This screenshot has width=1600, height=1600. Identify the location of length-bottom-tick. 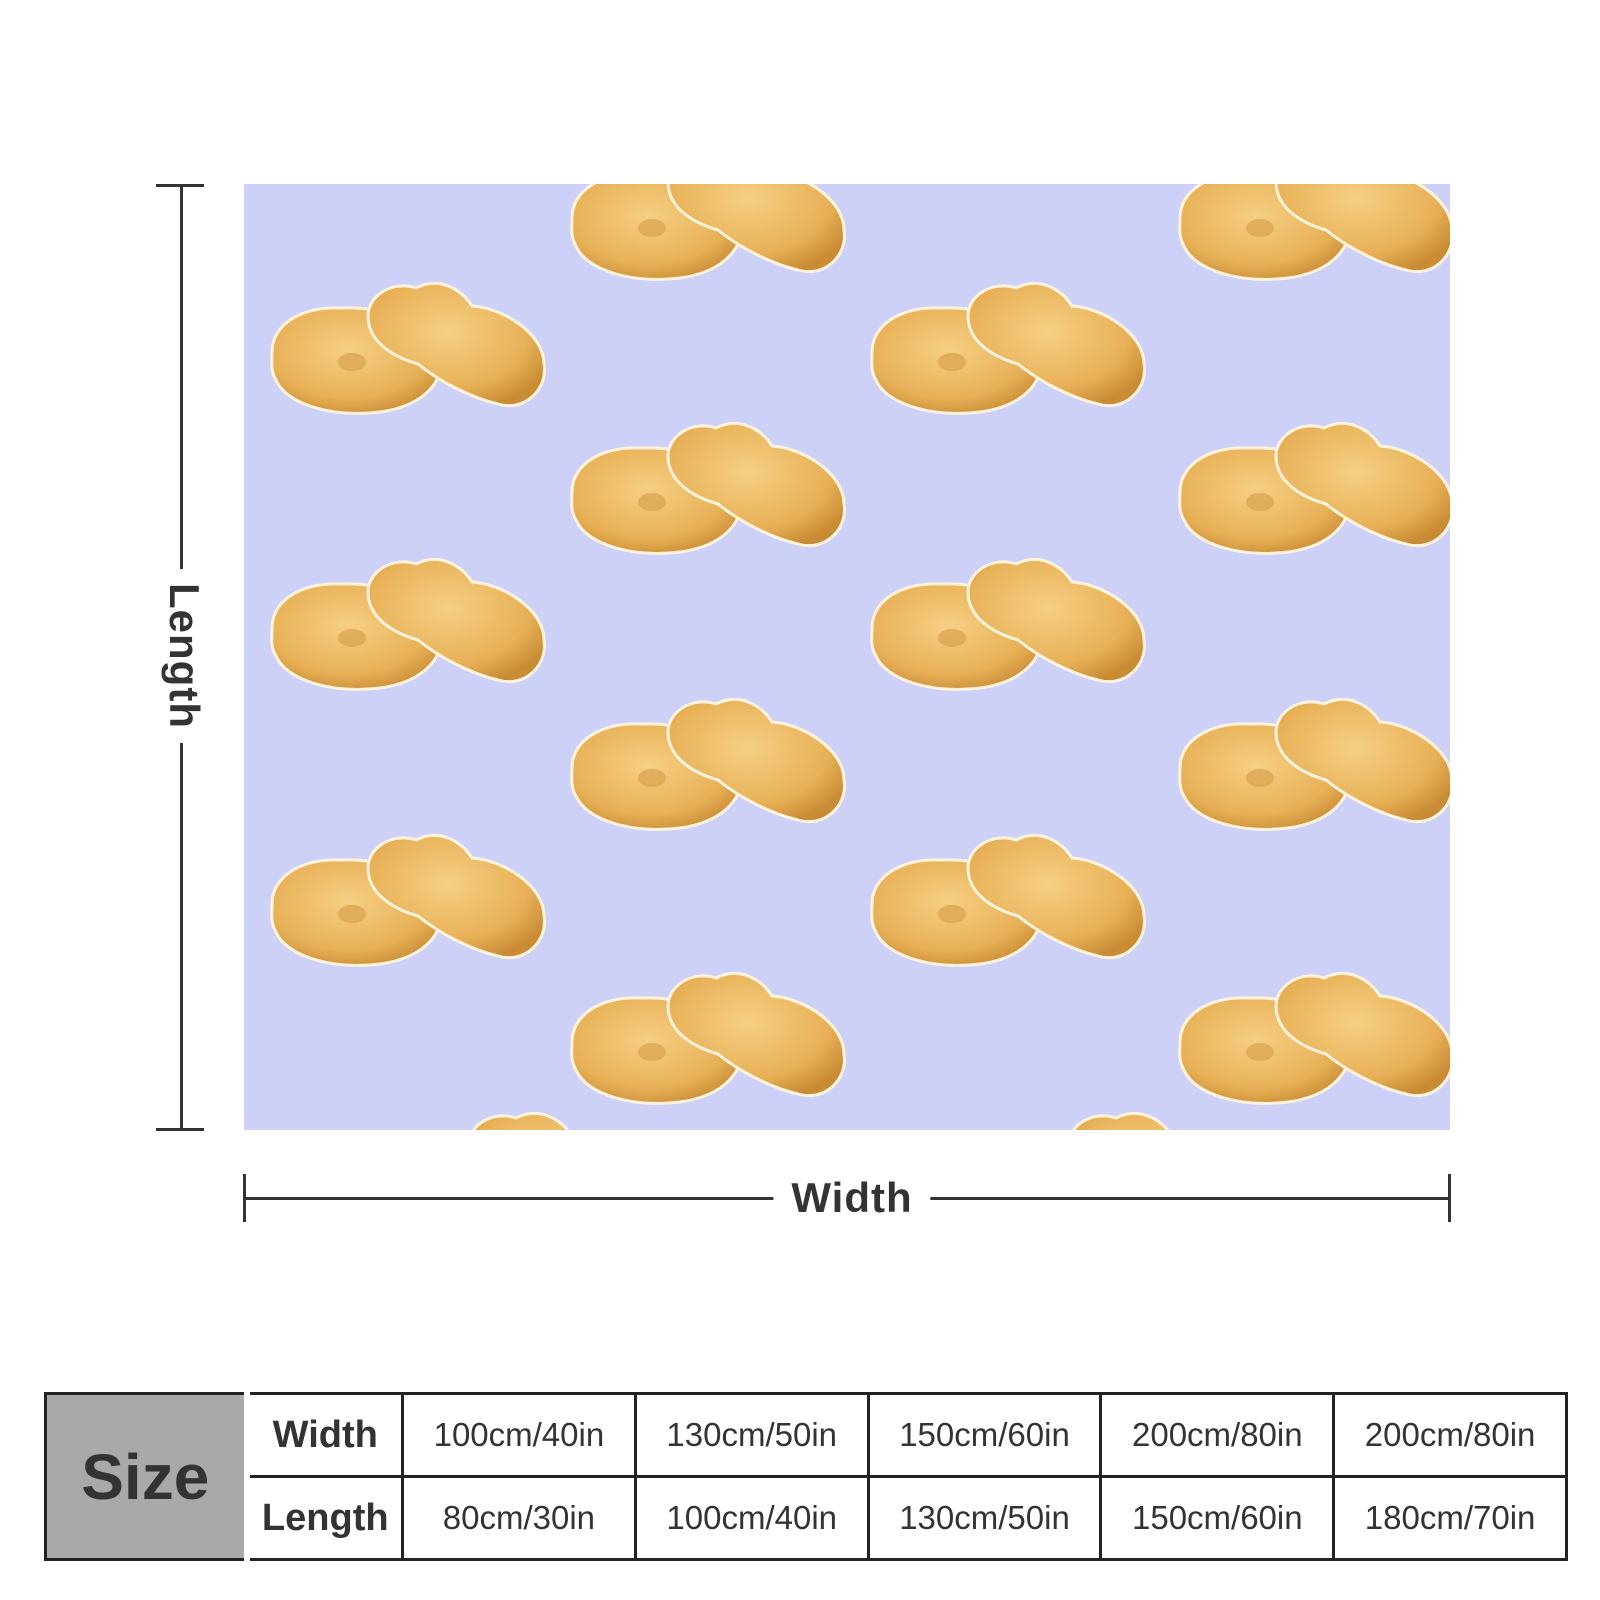
(180, 1129).